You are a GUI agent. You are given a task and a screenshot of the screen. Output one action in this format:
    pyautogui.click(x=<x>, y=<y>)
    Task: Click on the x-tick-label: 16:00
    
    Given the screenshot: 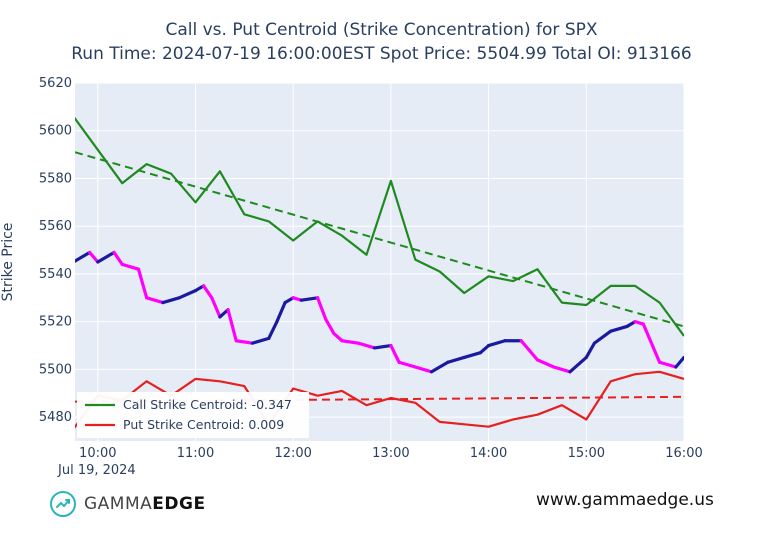 What is the action you would take?
    pyautogui.click(x=683, y=453)
    